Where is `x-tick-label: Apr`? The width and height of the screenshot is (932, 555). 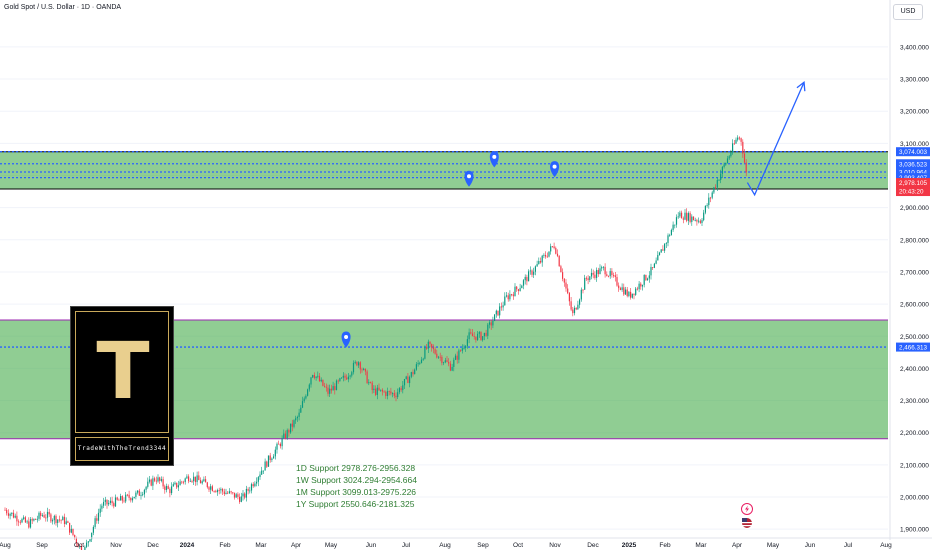
x-tick-label: Apr is located at coordinates (737, 545).